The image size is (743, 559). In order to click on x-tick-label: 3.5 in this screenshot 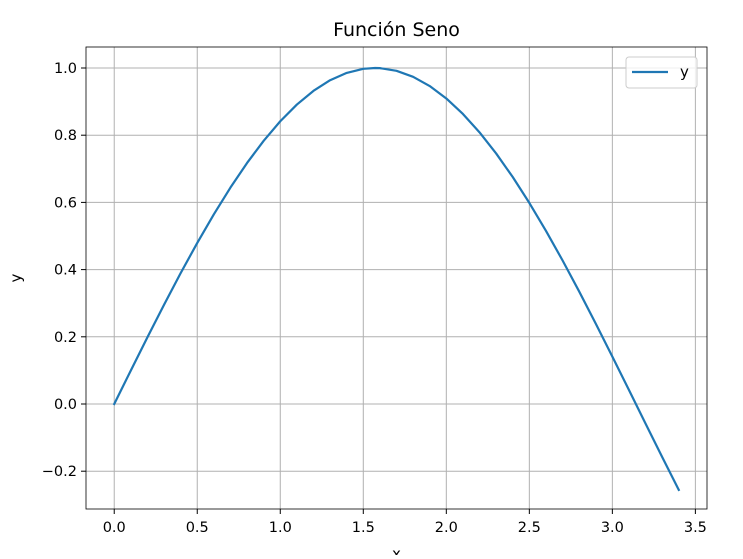, I will do `click(695, 528)`.